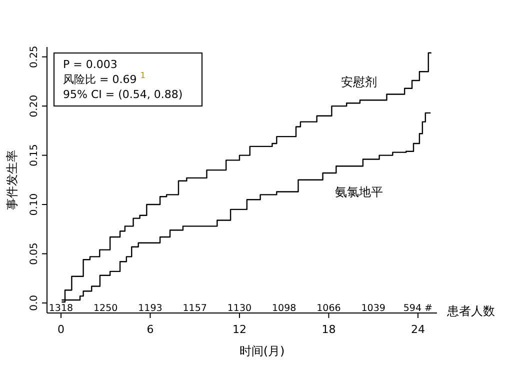  I want to click on annotation: 1066, so click(328, 308).